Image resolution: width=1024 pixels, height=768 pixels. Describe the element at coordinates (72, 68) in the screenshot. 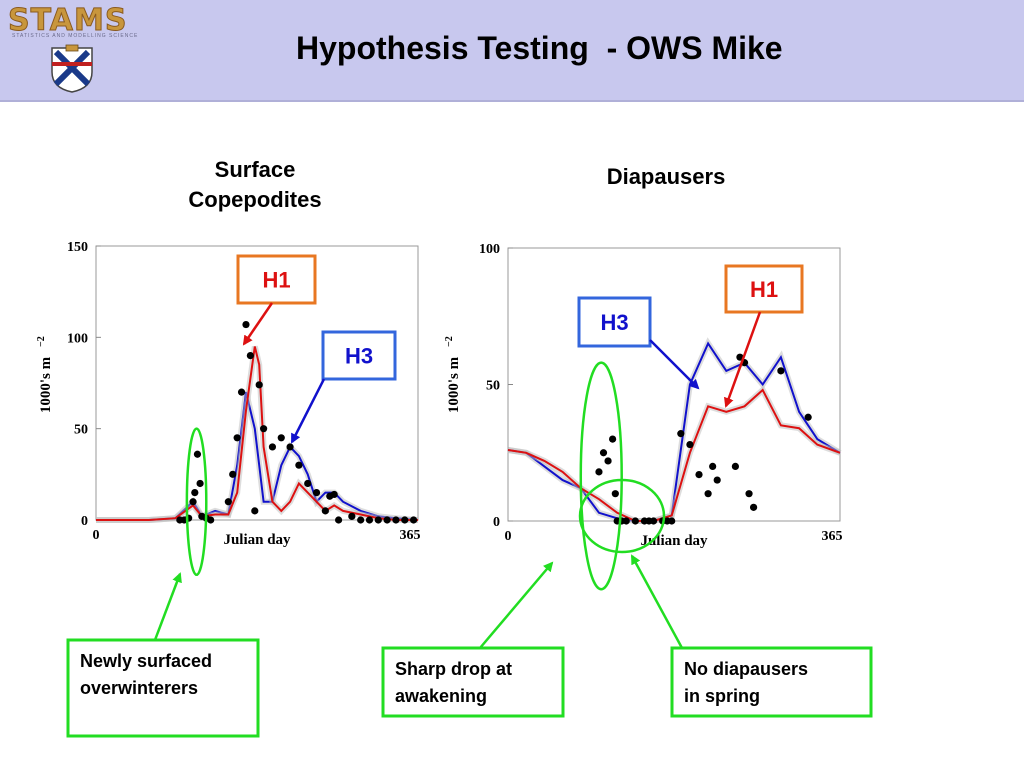

I see `university-crest-icon` at that location.